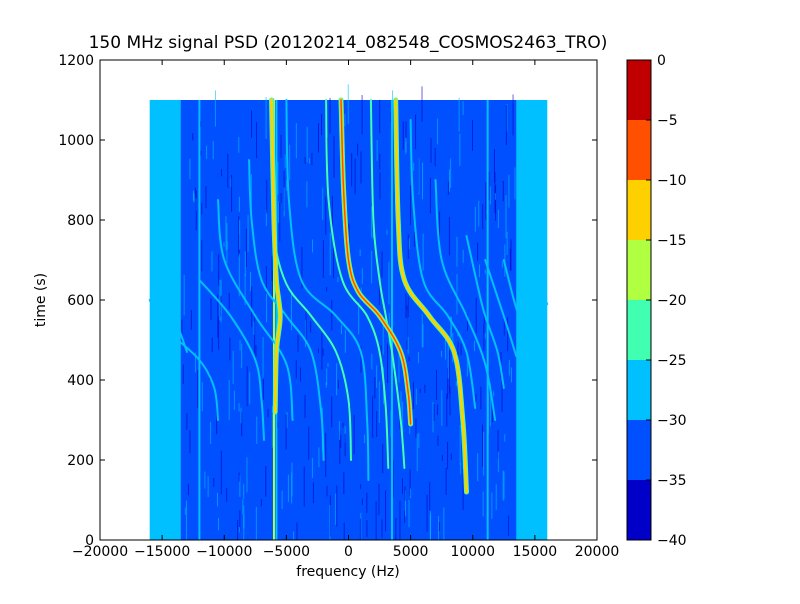 The image size is (800, 604). Describe the element at coordinates (597, 552) in the screenshot. I see `x-tick-label: 20000` at that location.